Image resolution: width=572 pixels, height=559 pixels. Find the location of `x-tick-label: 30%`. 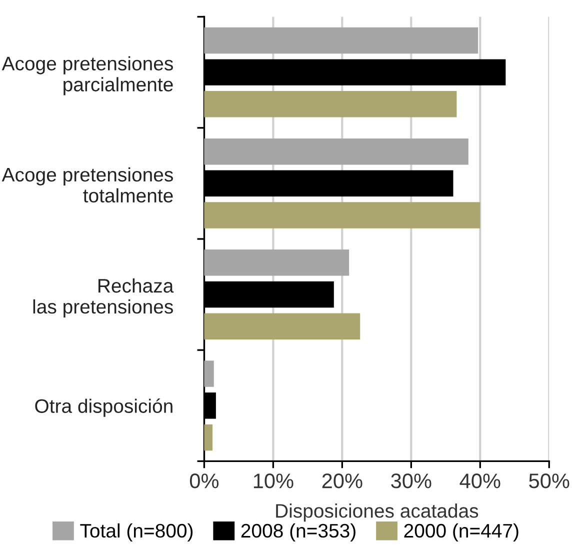

x-tick-label: 30% is located at coordinates (411, 481).